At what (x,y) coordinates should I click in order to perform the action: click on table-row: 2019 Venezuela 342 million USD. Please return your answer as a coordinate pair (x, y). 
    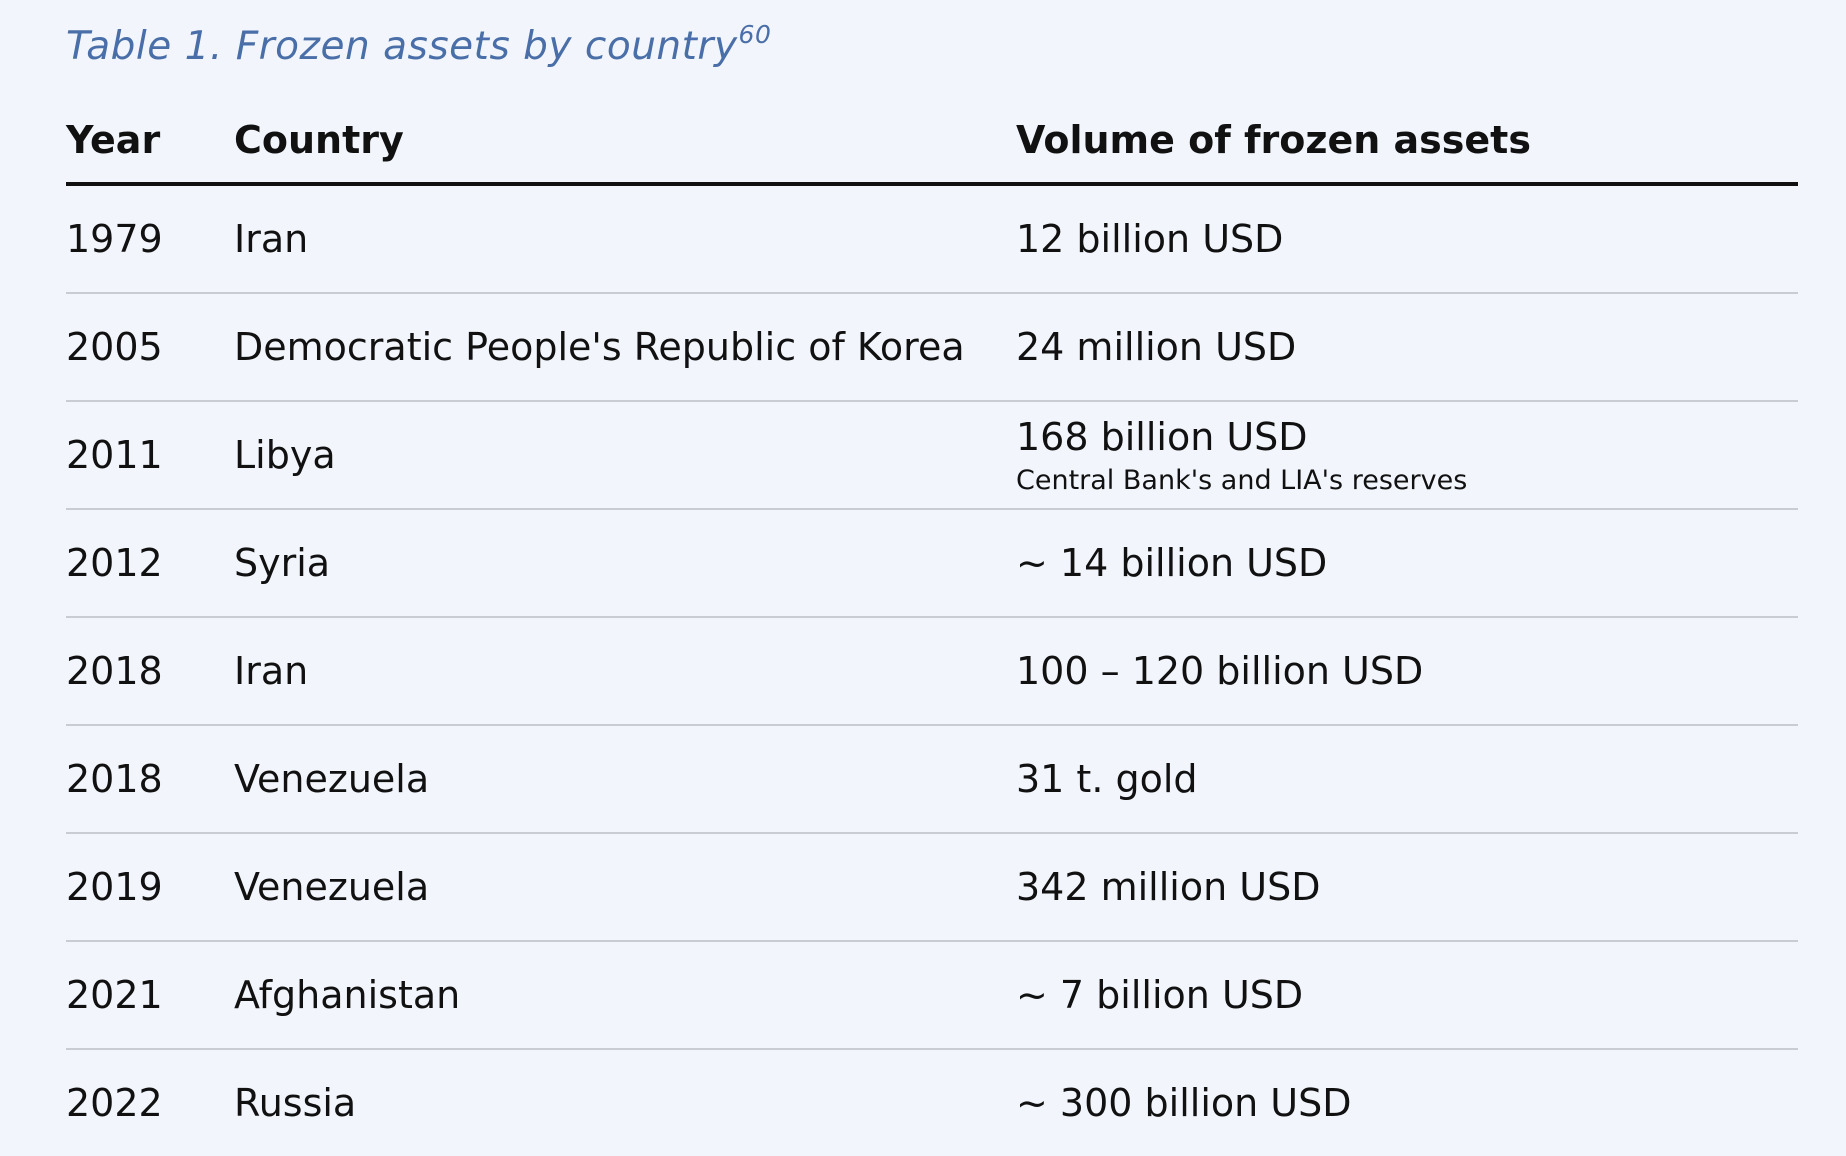
    Looking at the image, I should click on (932, 888).